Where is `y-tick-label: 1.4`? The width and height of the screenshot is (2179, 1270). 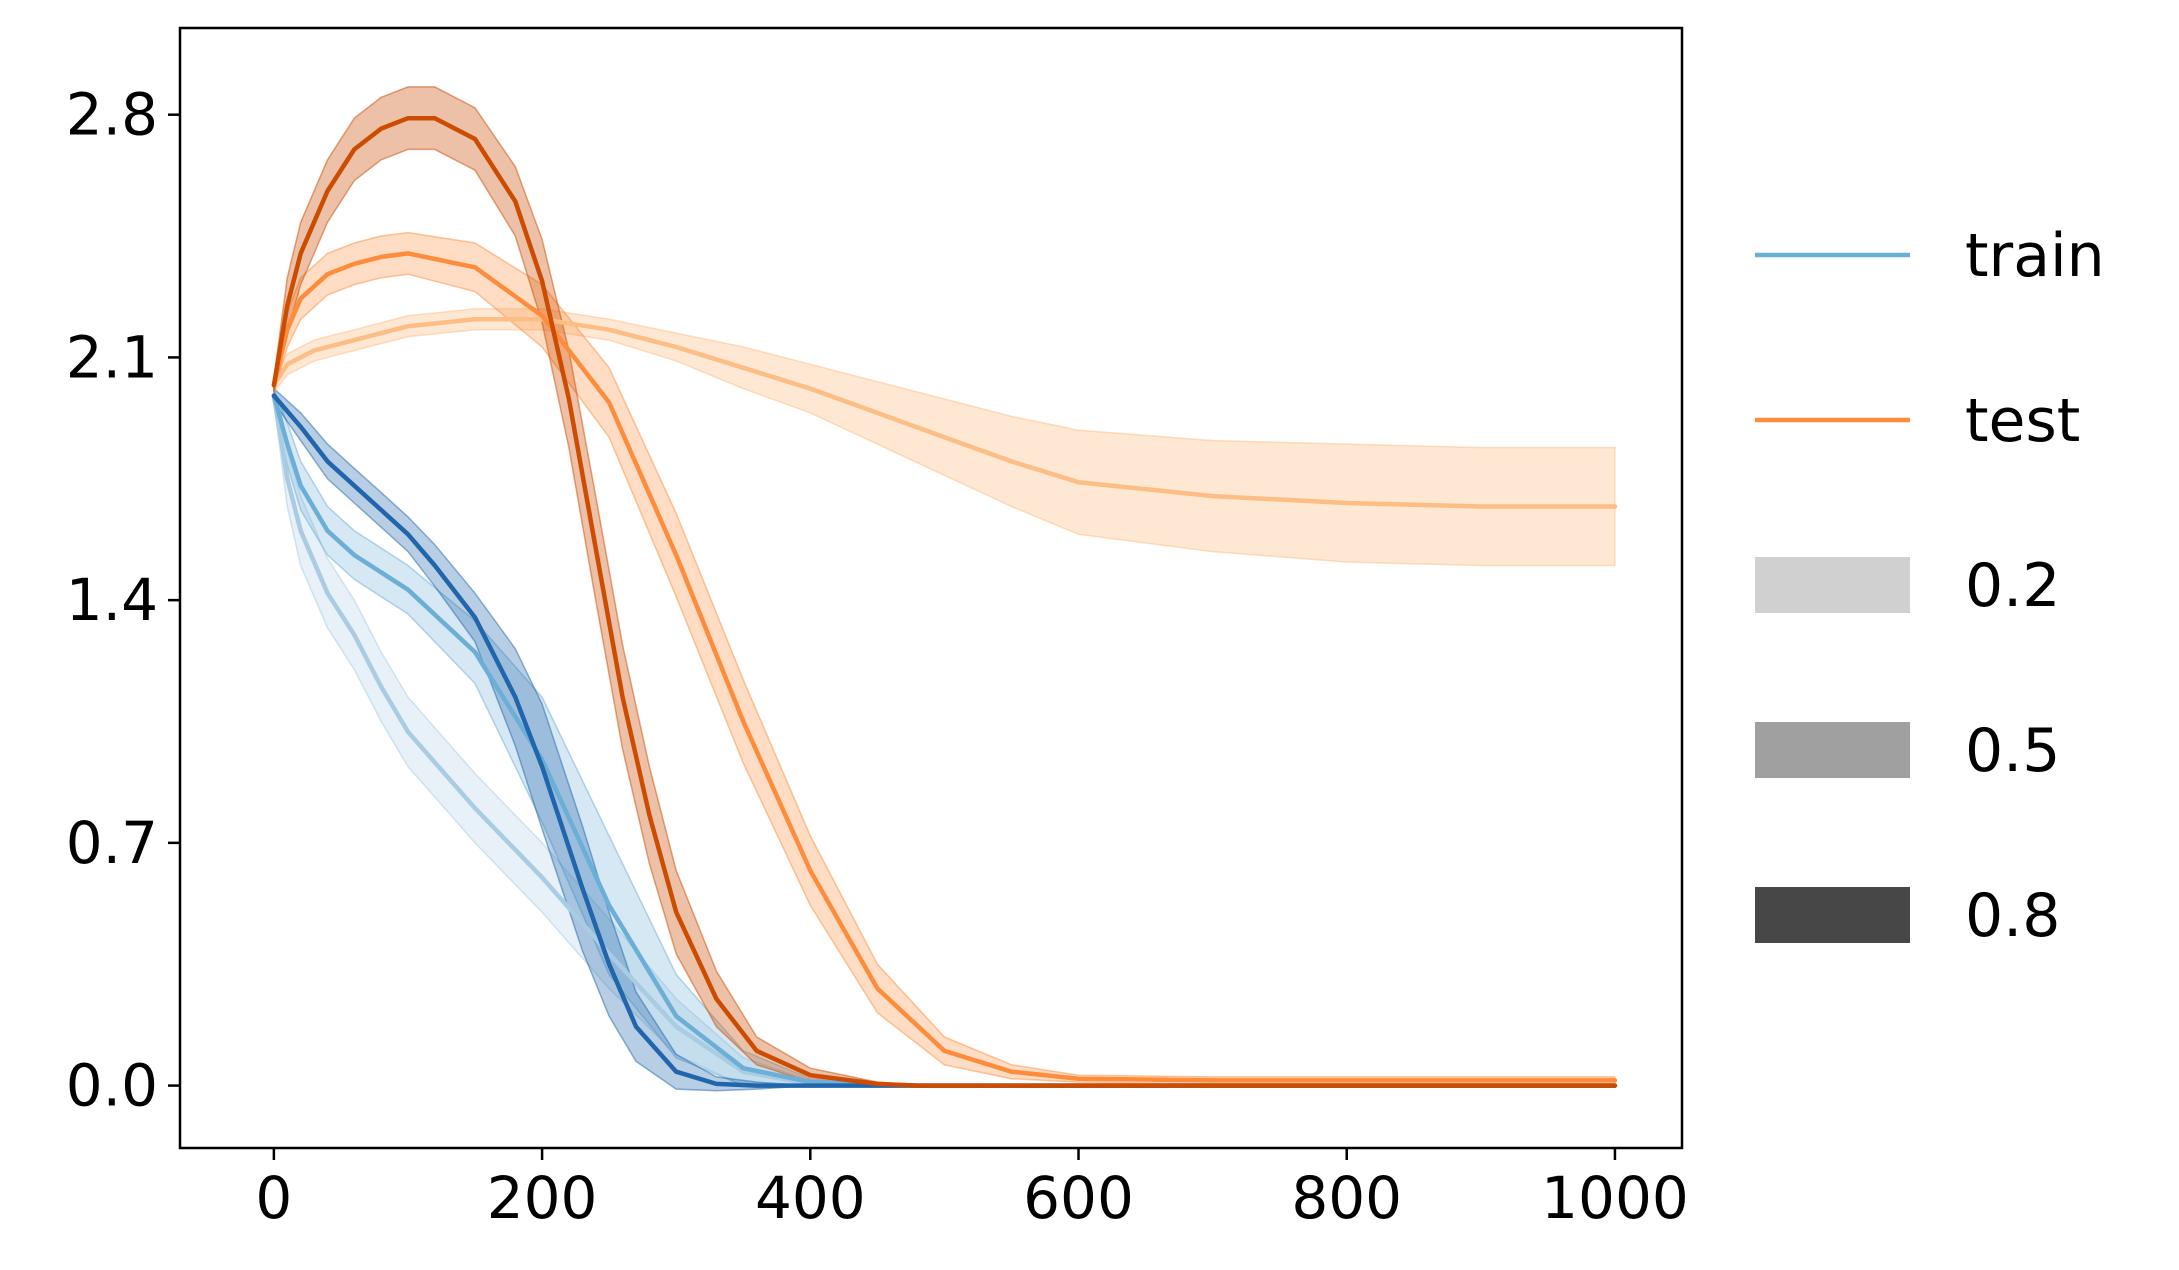
y-tick-label: 1.4 is located at coordinates (112, 600).